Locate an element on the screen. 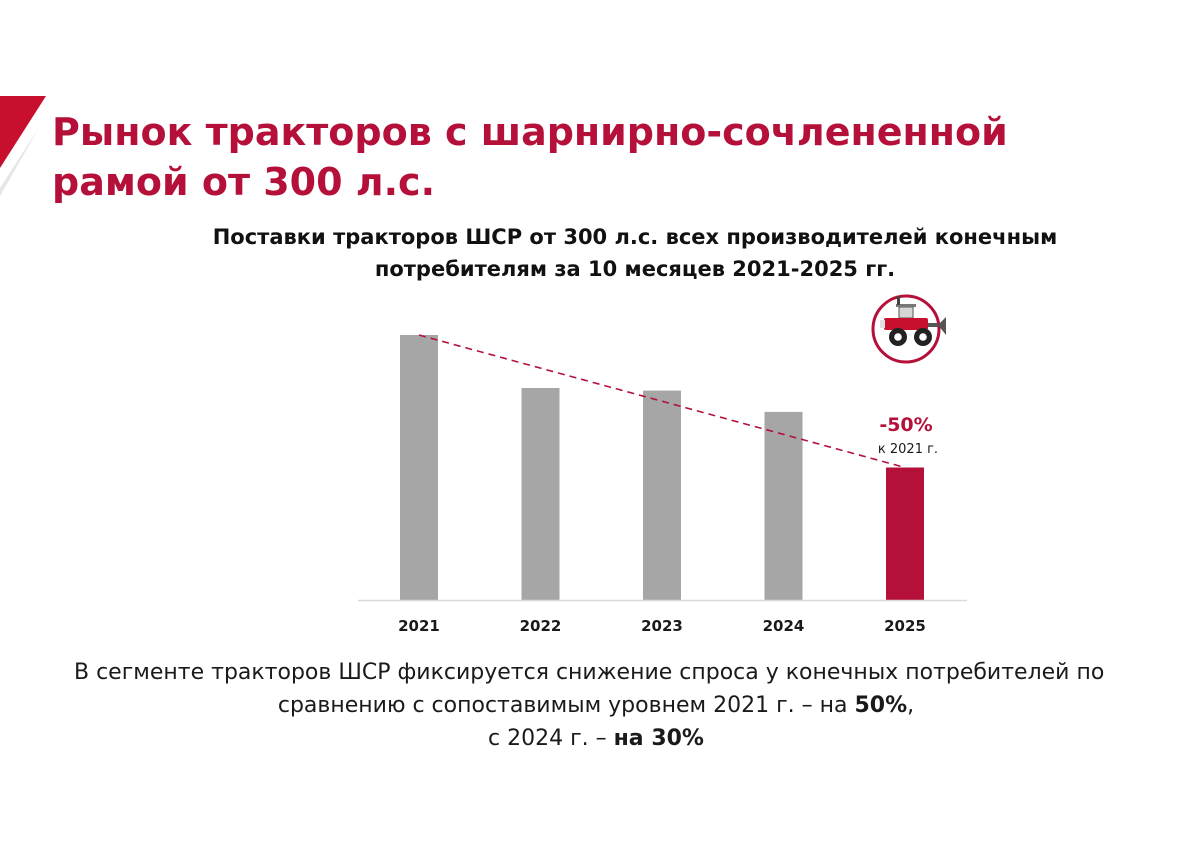 The image size is (1192, 865). x-tick-2023: 2023 is located at coordinates (662, 626).